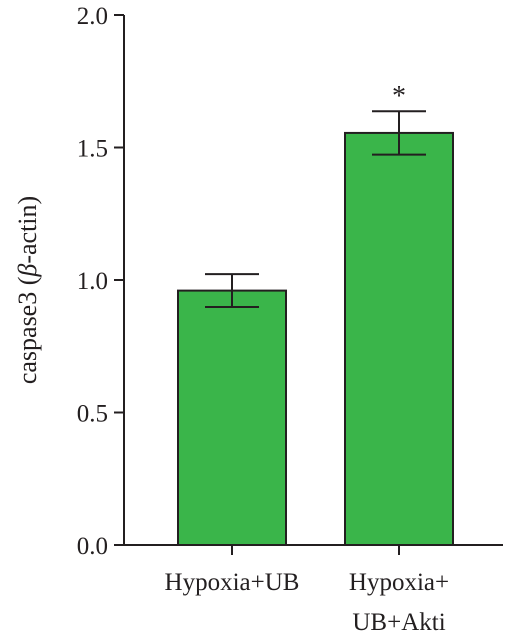  What do you see at coordinates (92, 16) in the screenshot?
I see `y-tick-label: 2.0` at bounding box center [92, 16].